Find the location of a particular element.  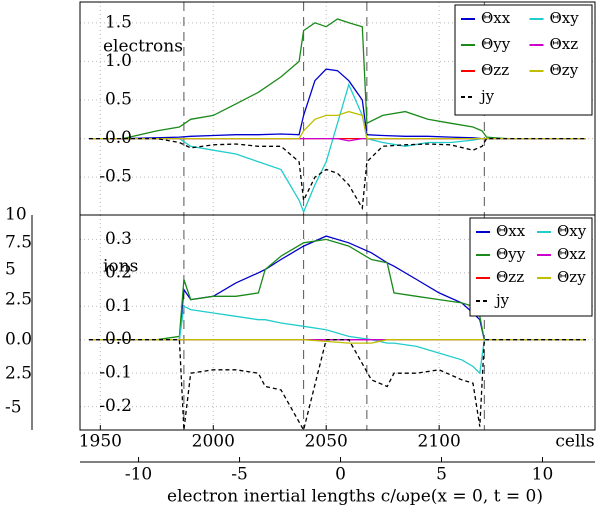

x2-tick-label: -10 is located at coordinates (138, 475).